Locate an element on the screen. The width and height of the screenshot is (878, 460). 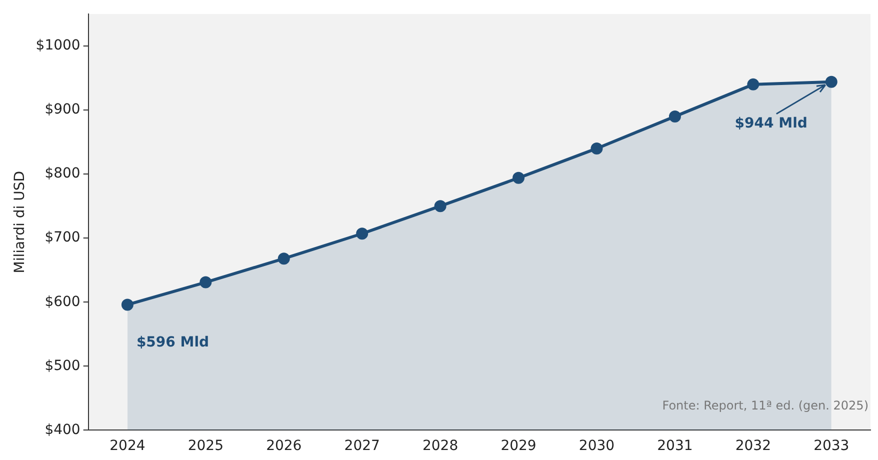
annotation: $596 Mld is located at coordinates (173, 342).